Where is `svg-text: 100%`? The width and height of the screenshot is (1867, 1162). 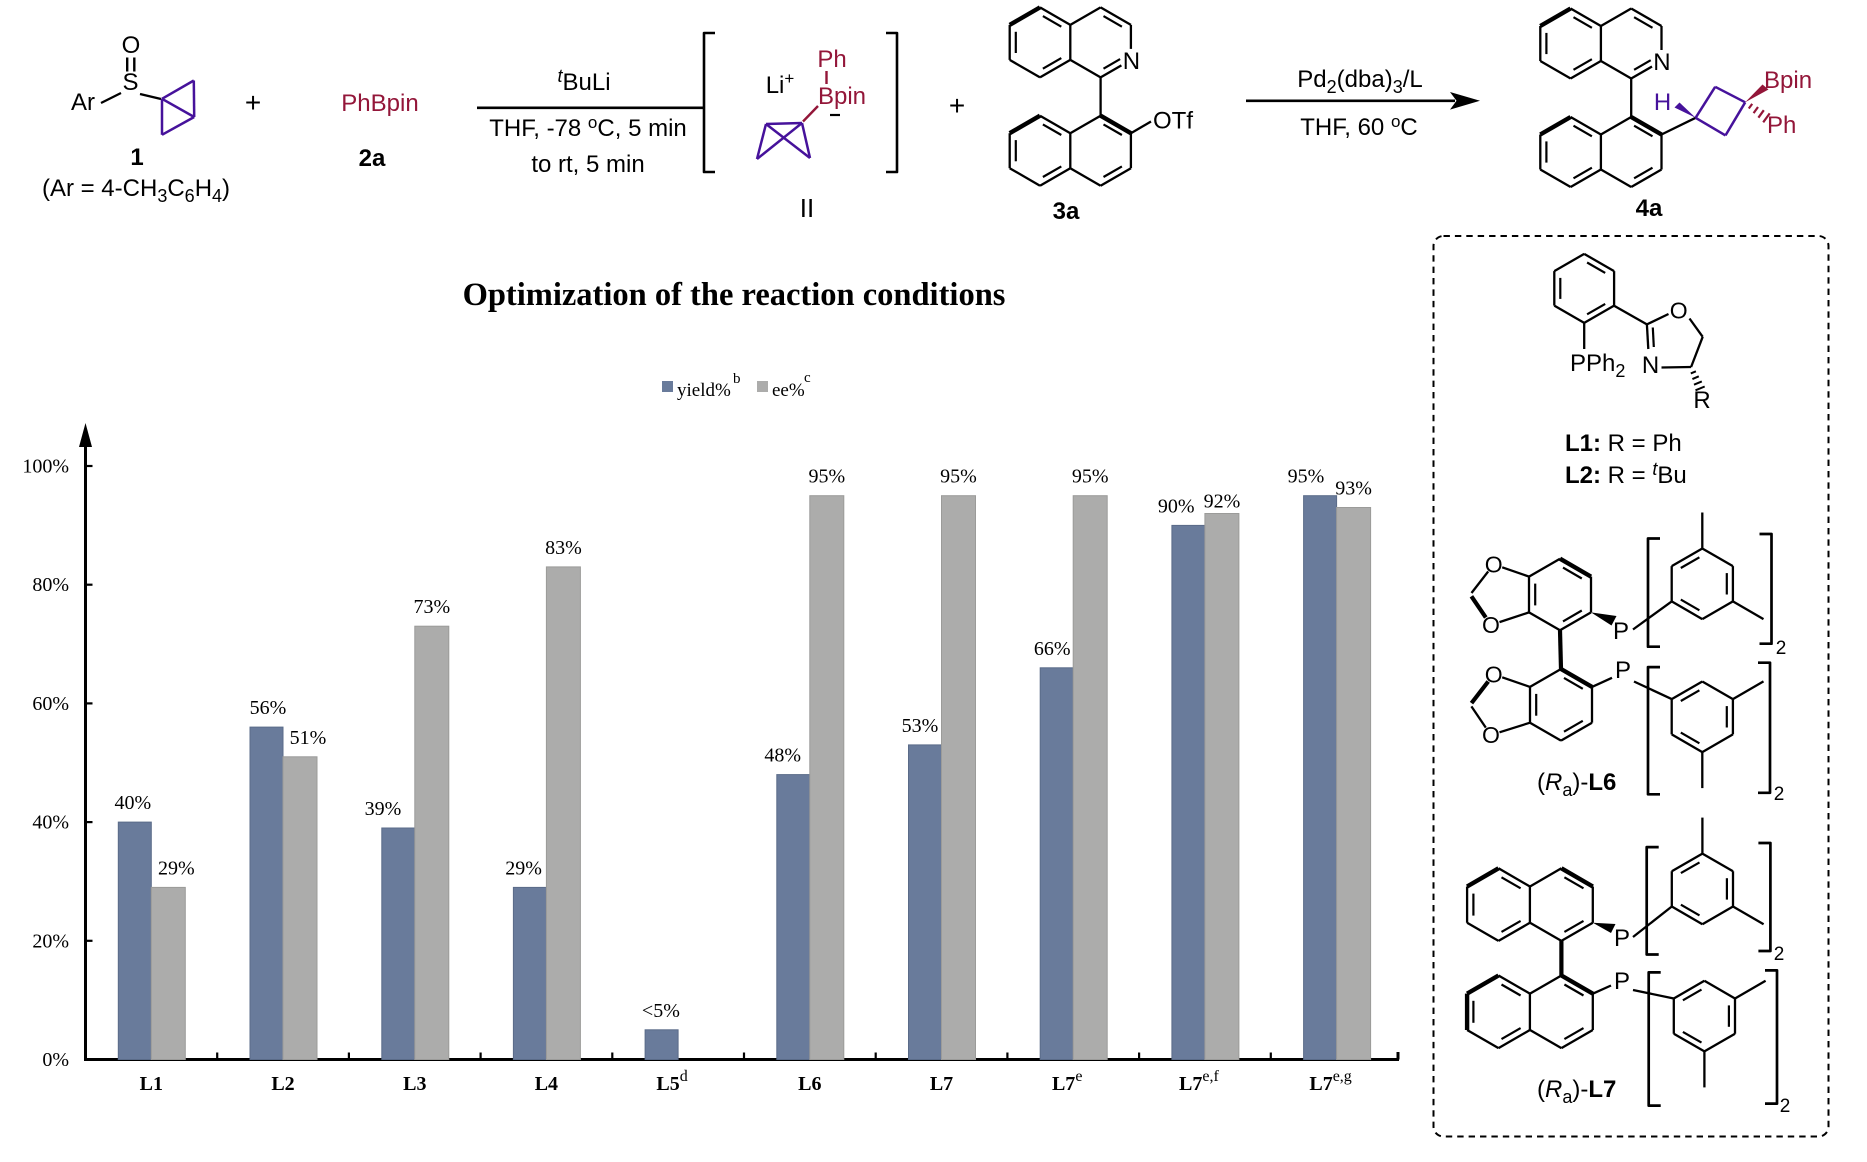 svg-text: 100% is located at coordinates (45, 467).